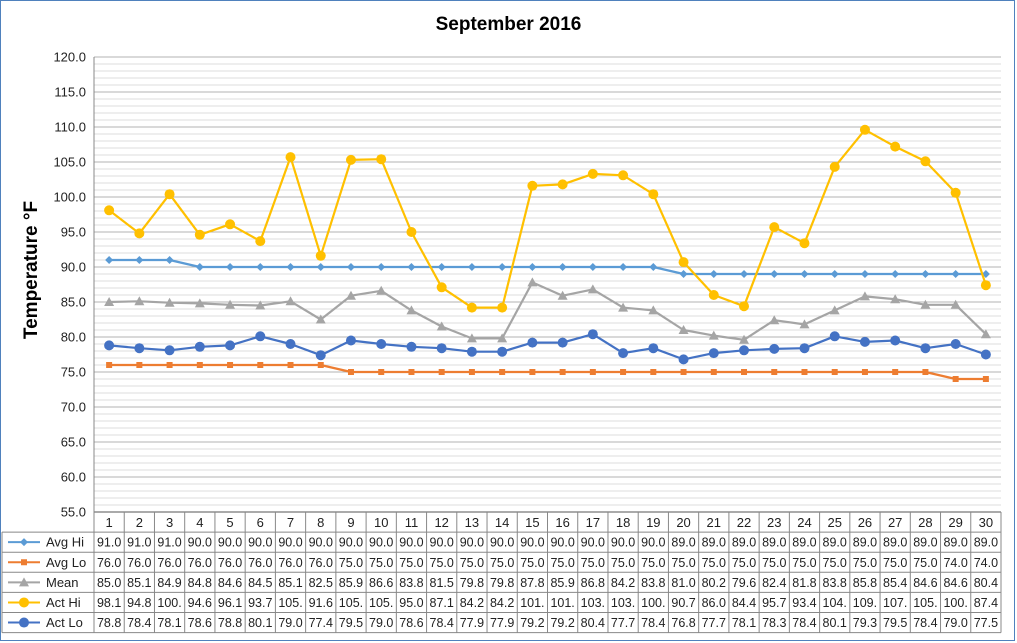 Image resolution: width=1017 pixels, height=643 pixels. I want to click on act-lo-table-cell: 77.7, so click(714, 623).